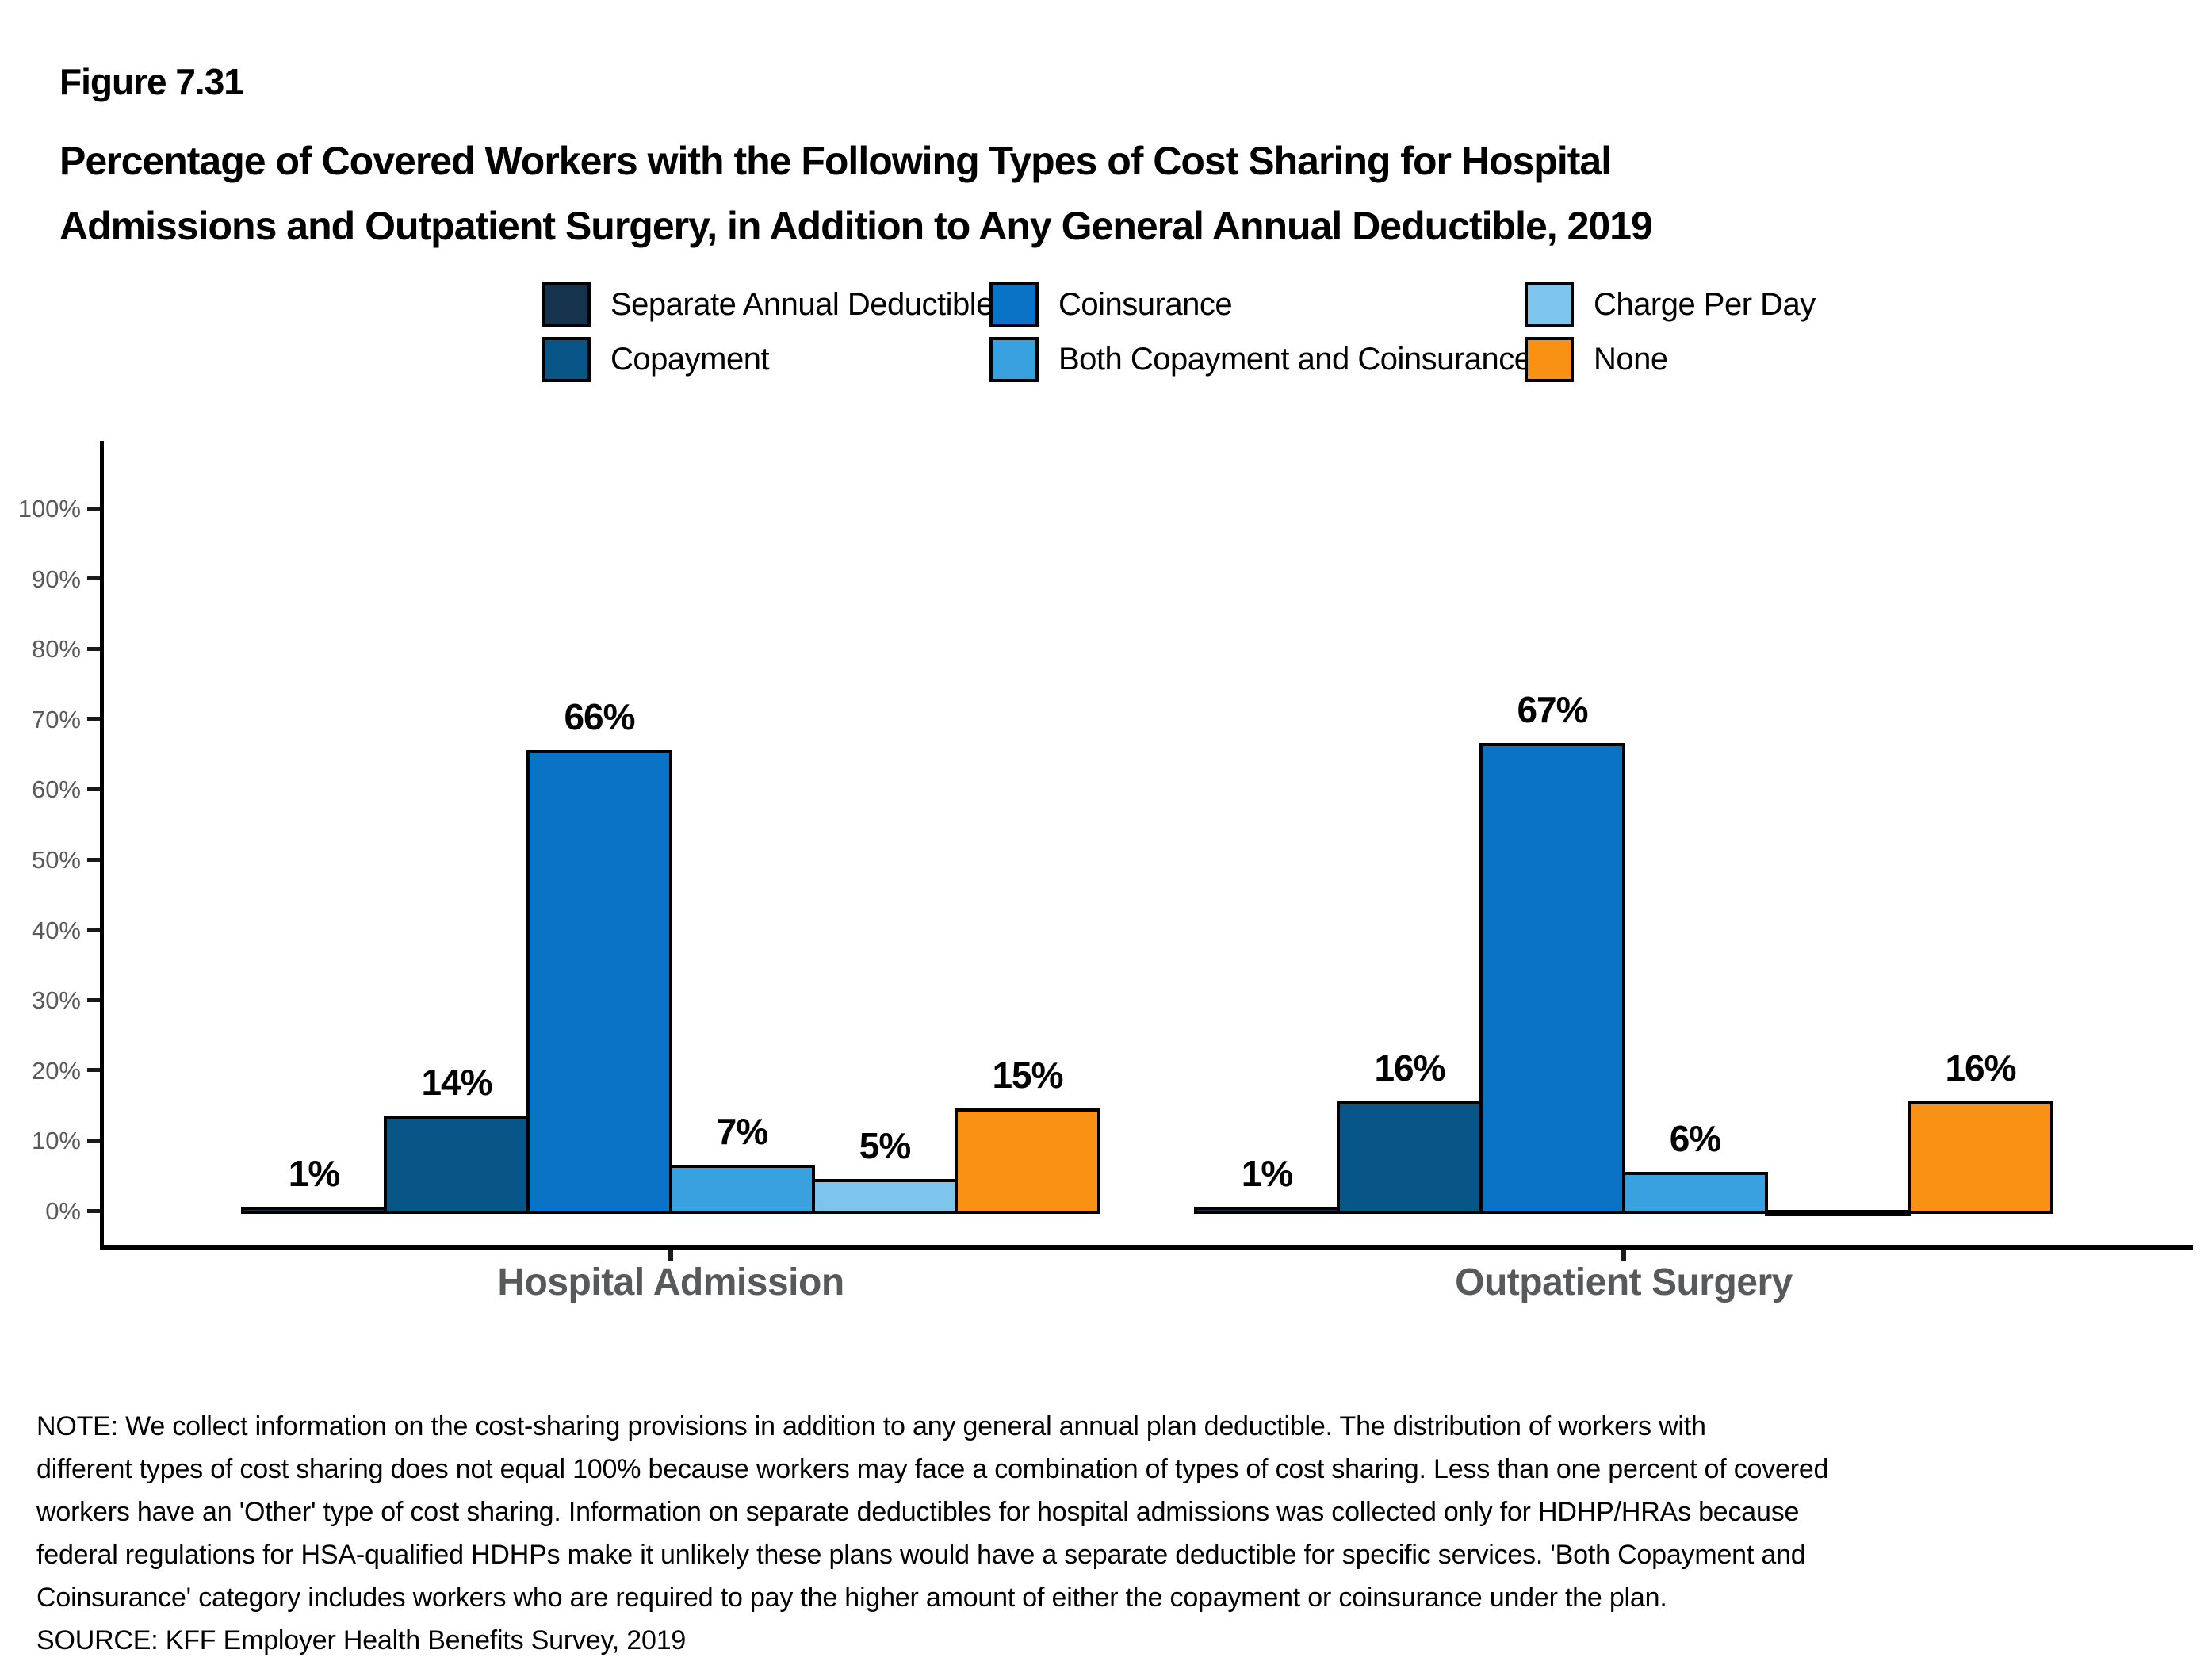 The width and height of the screenshot is (2212, 1665). Describe the element at coordinates (1552, 709) in the screenshot. I see `bar-value-label: 67%` at that location.